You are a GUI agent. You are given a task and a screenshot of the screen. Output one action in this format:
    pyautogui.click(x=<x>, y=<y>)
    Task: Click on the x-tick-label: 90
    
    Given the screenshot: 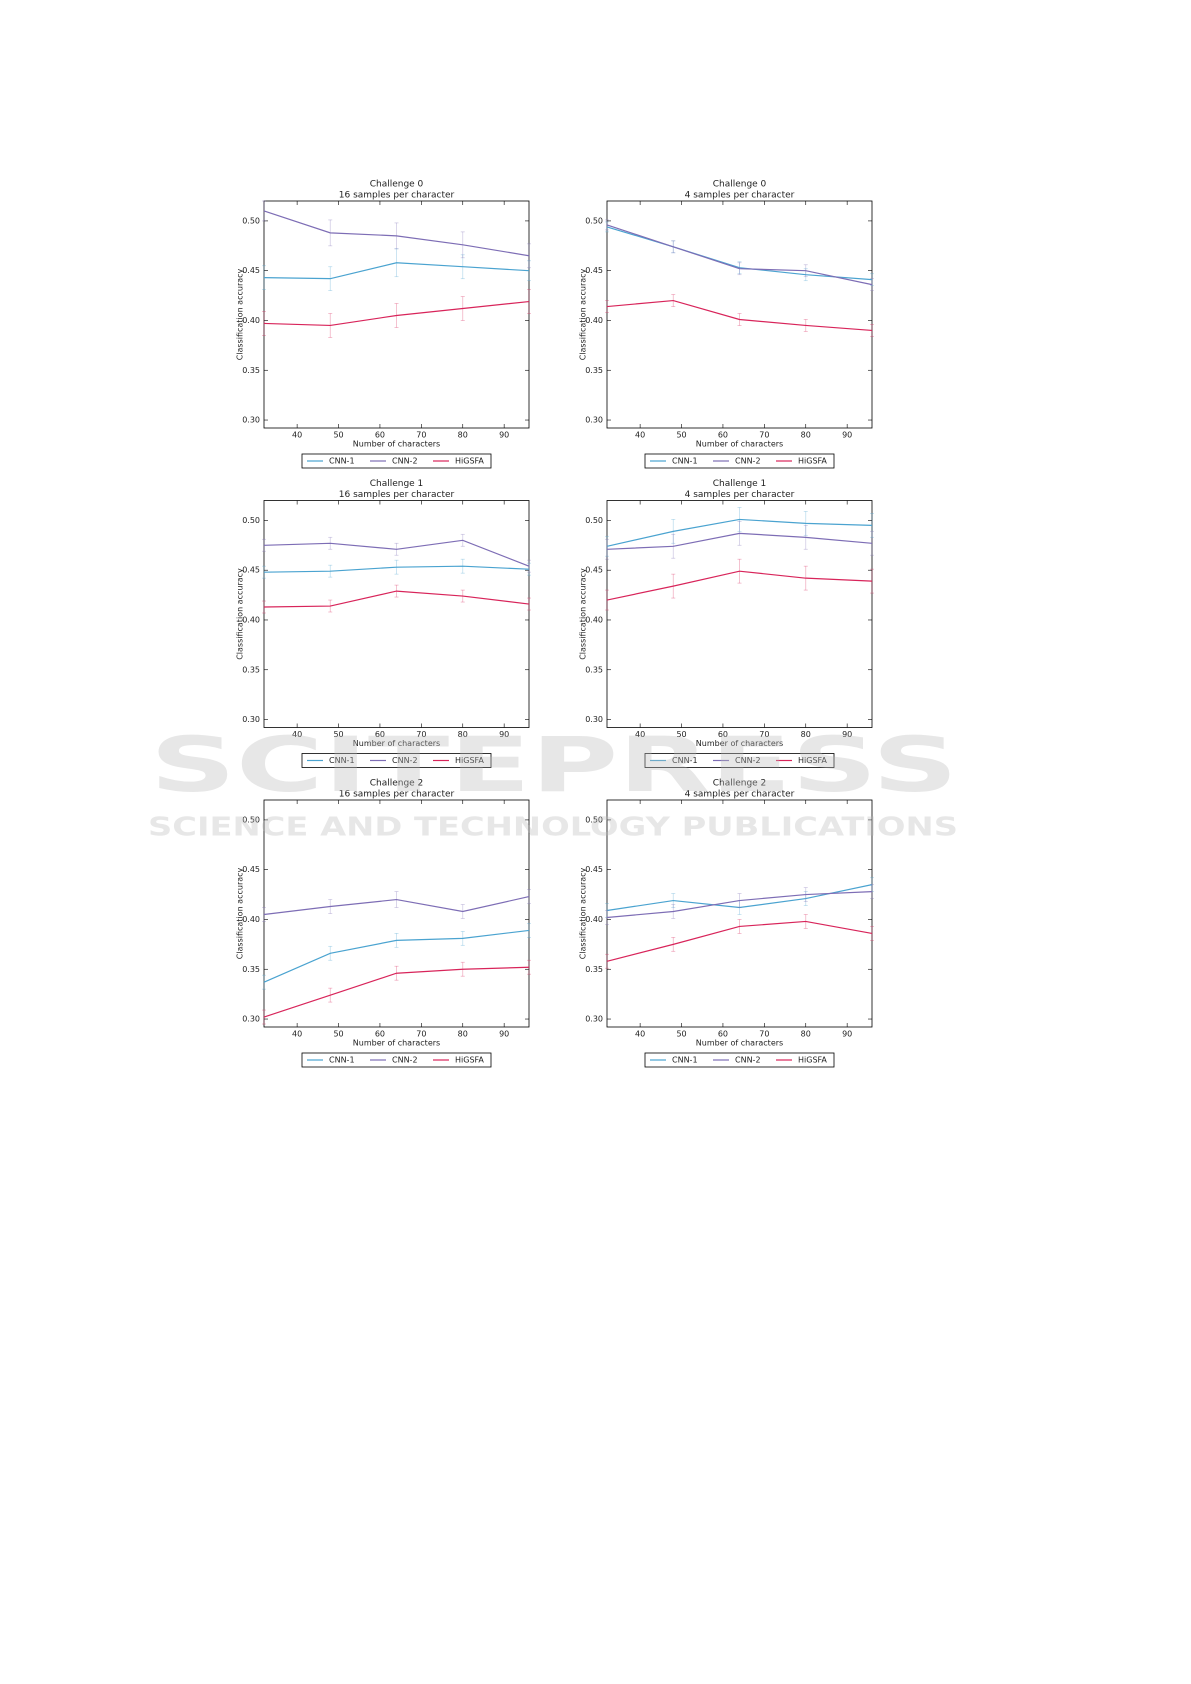 What is the action you would take?
    pyautogui.click(x=847, y=734)
    